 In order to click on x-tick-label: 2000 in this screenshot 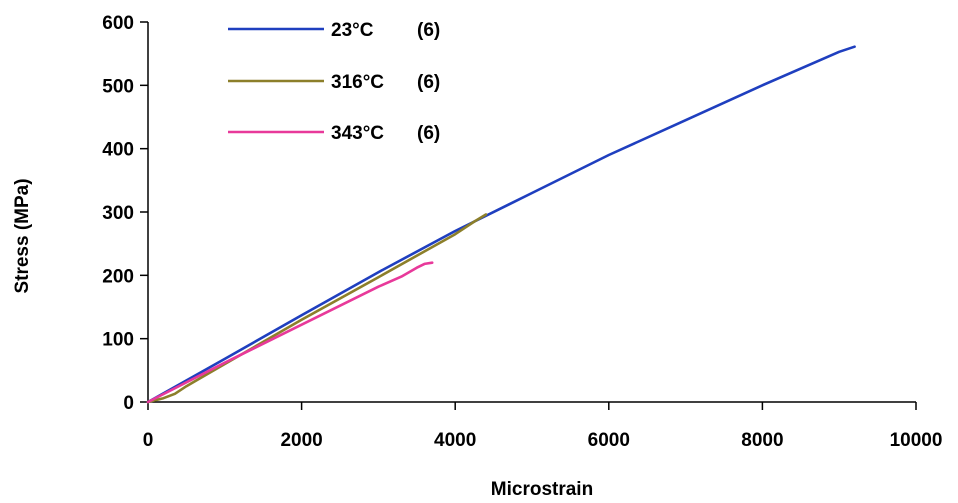, I will do `click(301, 440)`.